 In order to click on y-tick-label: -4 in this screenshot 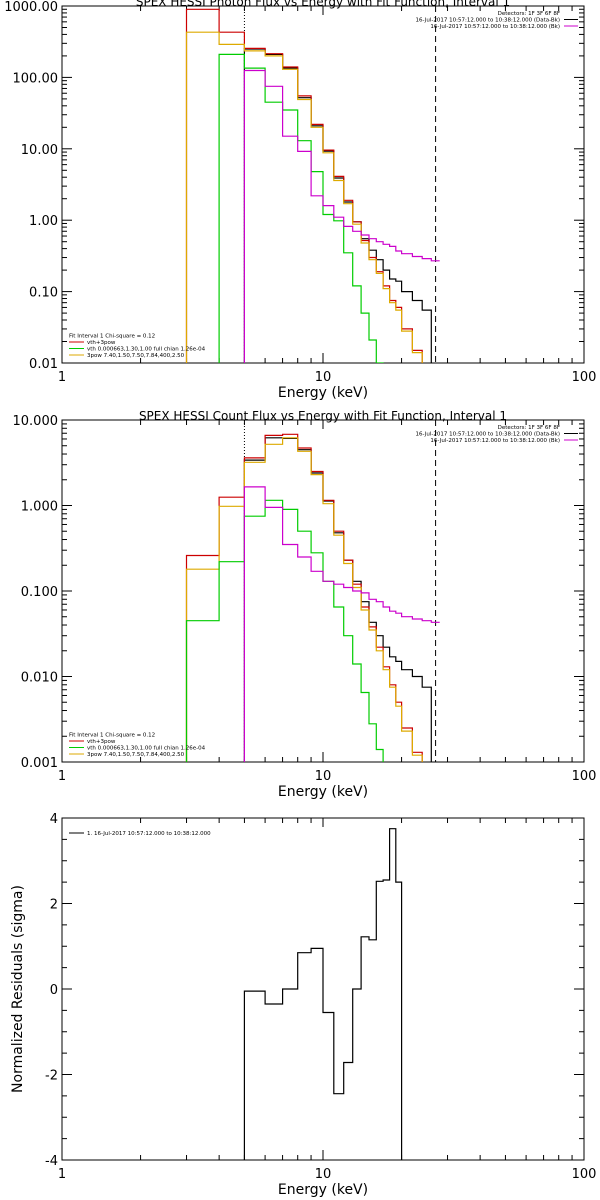, I will do `click(51, 1161)`.